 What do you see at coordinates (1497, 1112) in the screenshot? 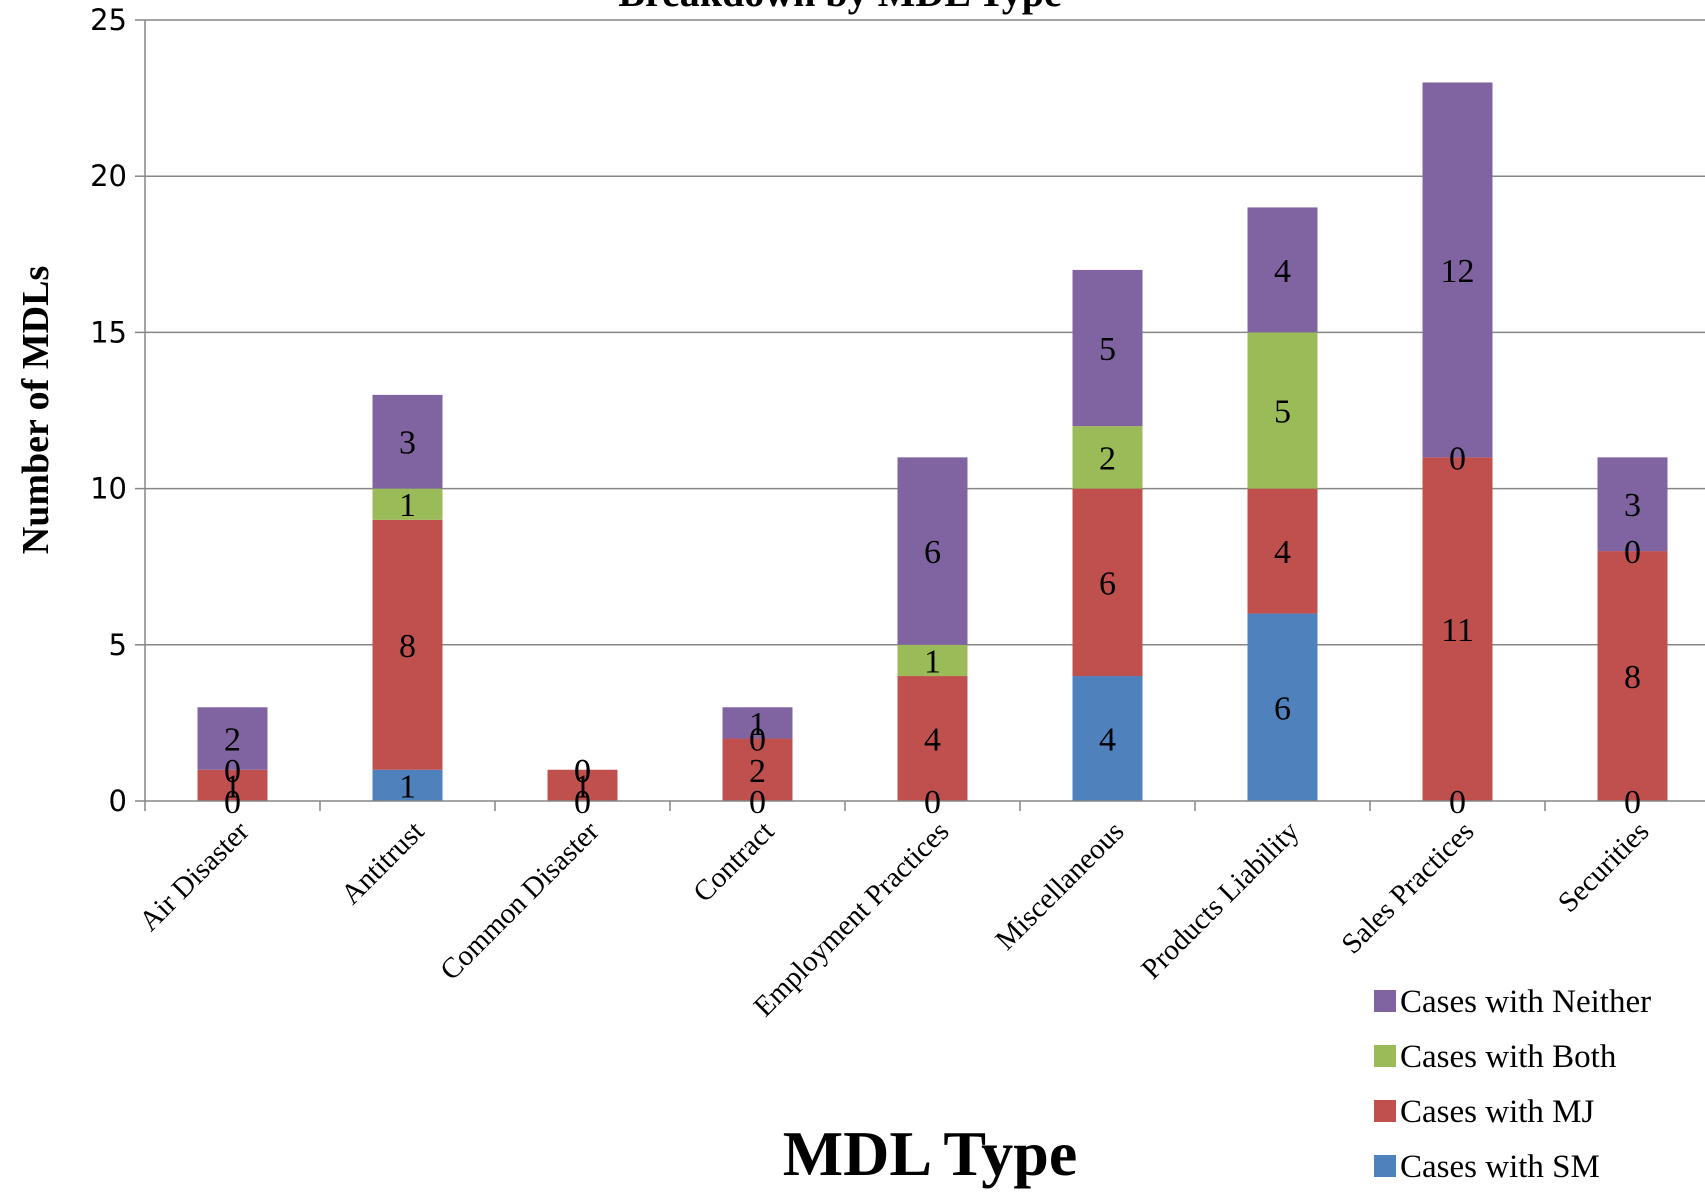
I see `legend-label: Cases with MJ` at bounding box center [1497, 1112].